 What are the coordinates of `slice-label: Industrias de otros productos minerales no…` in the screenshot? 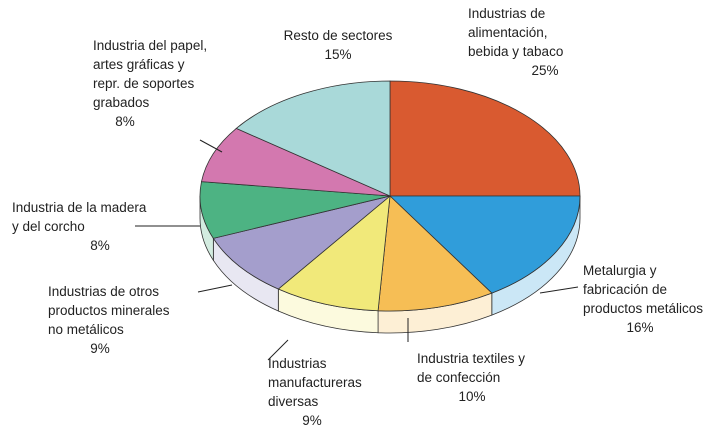 It's located at (109, 310).